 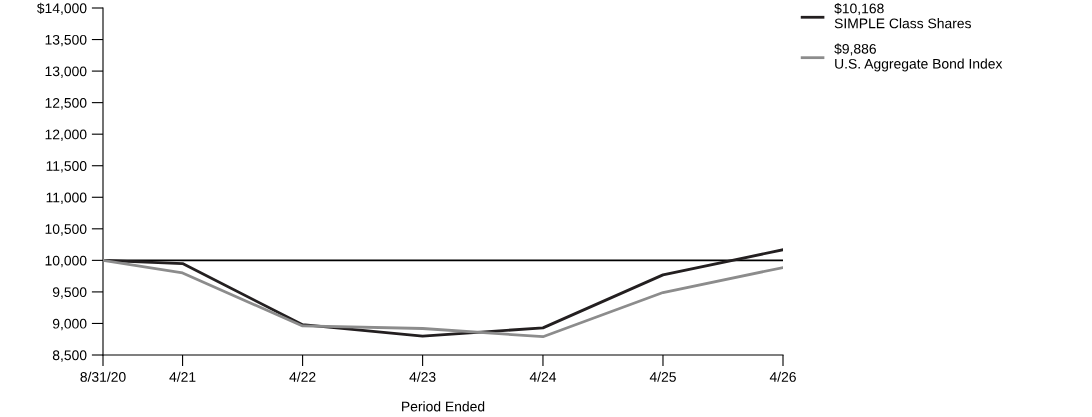 What do you see at coordinates (782, 376) in the screenshot?
I see `x-tick-label: 4/26` at bounding box center [782, 376].